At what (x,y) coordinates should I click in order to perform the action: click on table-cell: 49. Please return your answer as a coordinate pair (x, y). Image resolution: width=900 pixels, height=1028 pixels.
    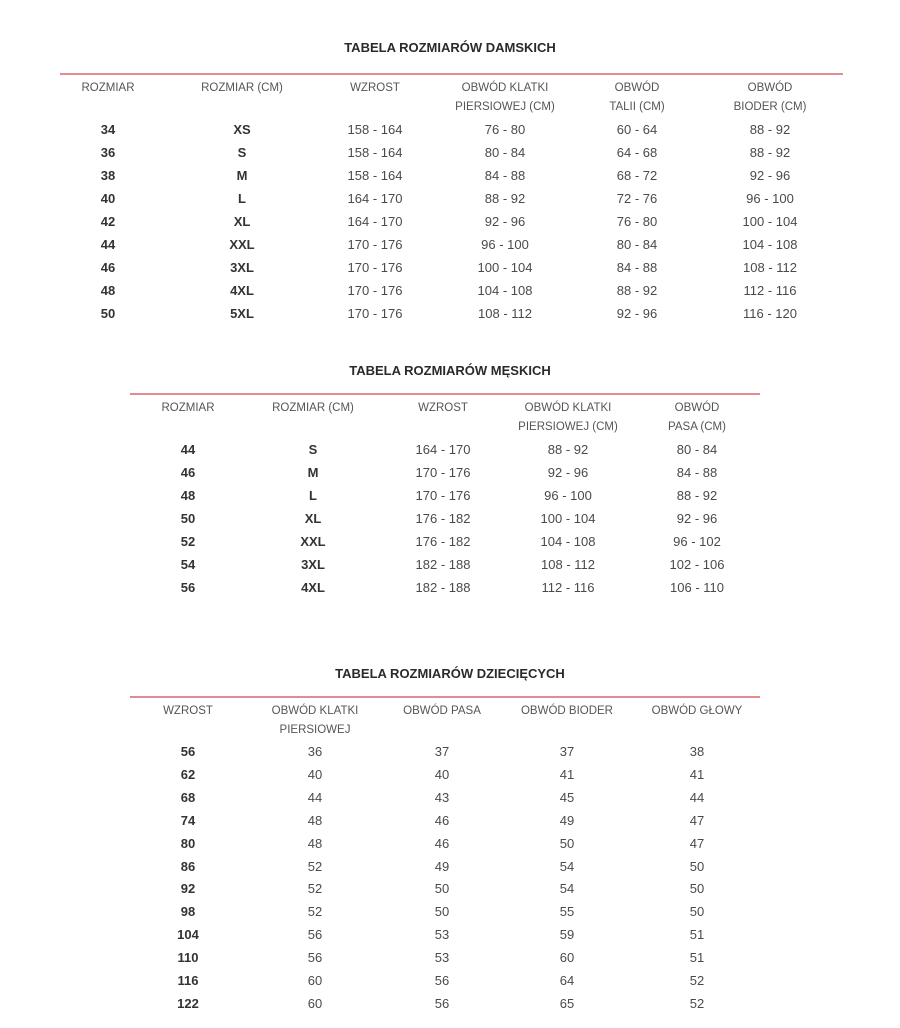
    Looking at the image, I should click on (567, 820).